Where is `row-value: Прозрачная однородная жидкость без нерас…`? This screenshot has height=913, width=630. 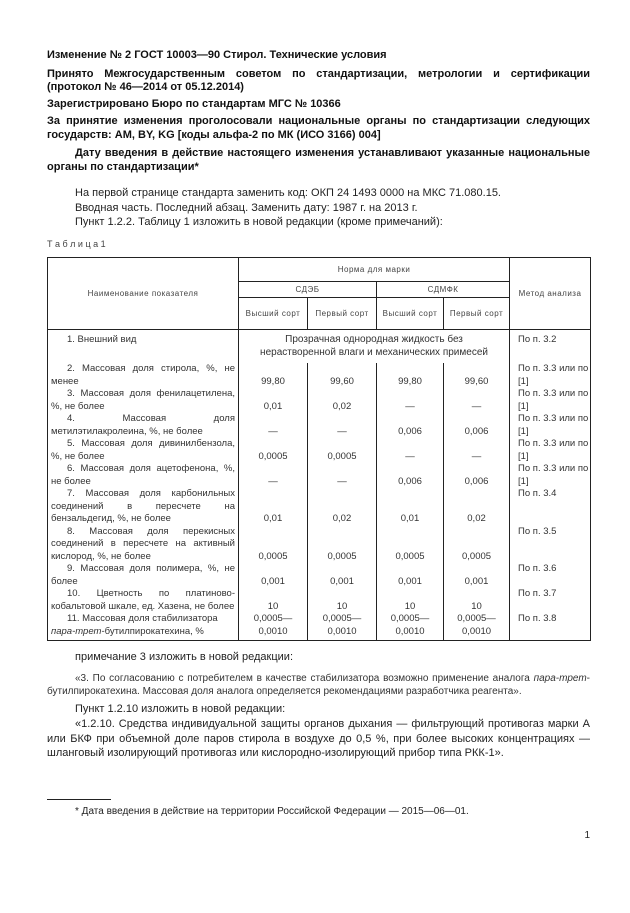
row-value: Прозрачная однородная жидкость без нерас… is located at coordinates (374, 346).